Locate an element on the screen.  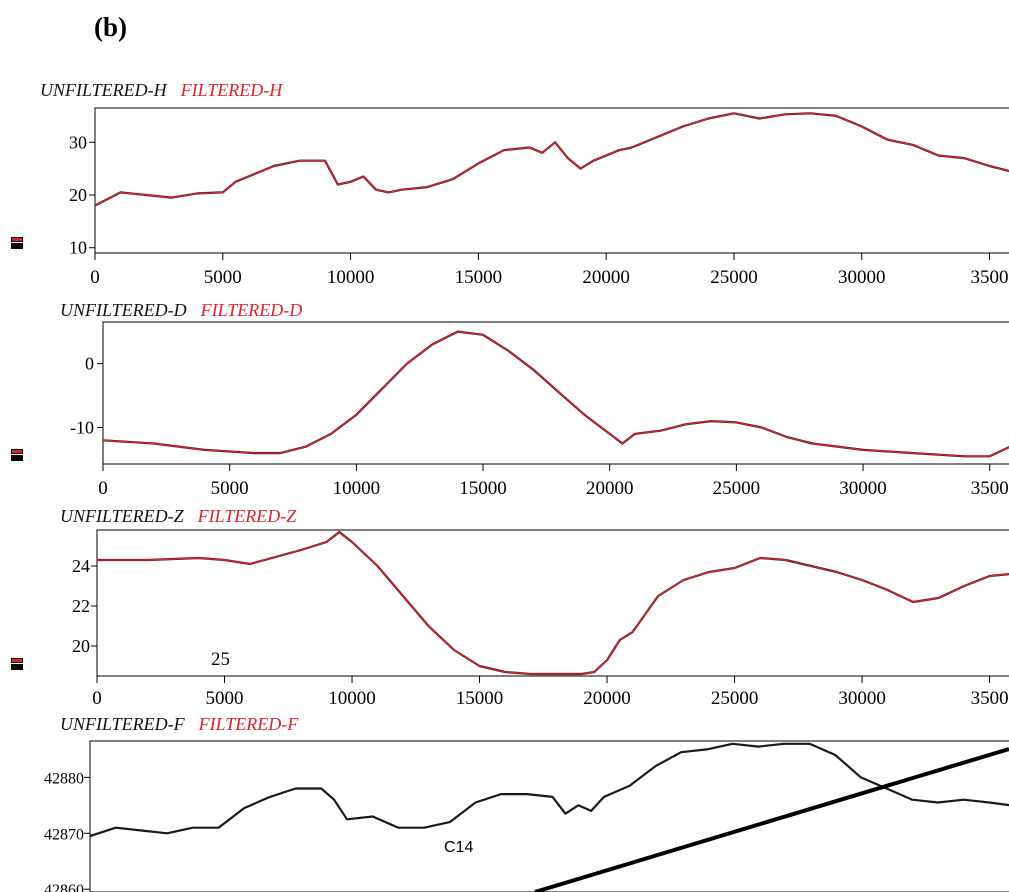
legend-f: UNFILTERED-F FILTERED-F is located at coordinates (179, 724).